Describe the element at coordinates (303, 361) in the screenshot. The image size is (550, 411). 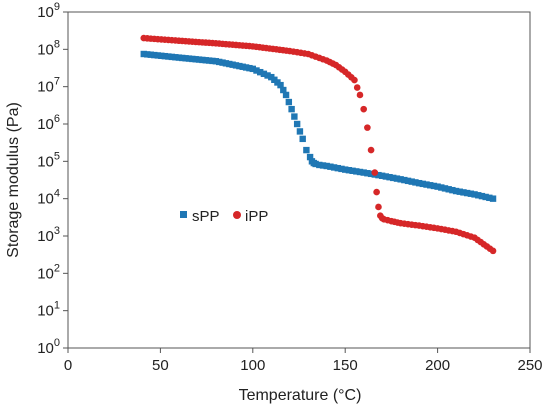
I see `x-axis-ticks: 0 50 100 150 200 250` at that location.